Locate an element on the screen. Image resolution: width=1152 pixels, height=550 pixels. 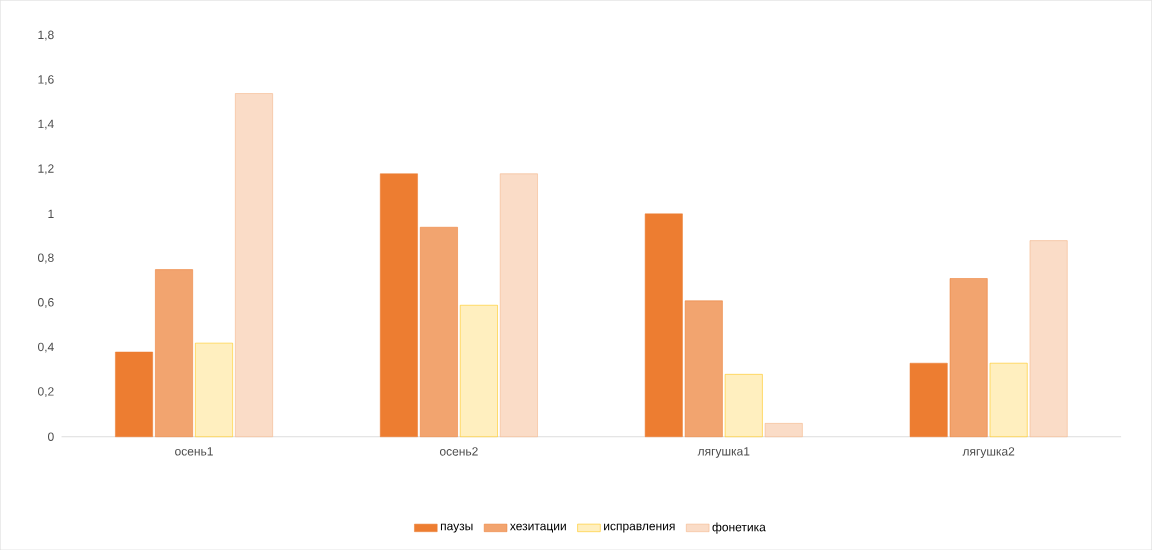
y-tick-label: 0,6 is located at coordinates (45, 302).